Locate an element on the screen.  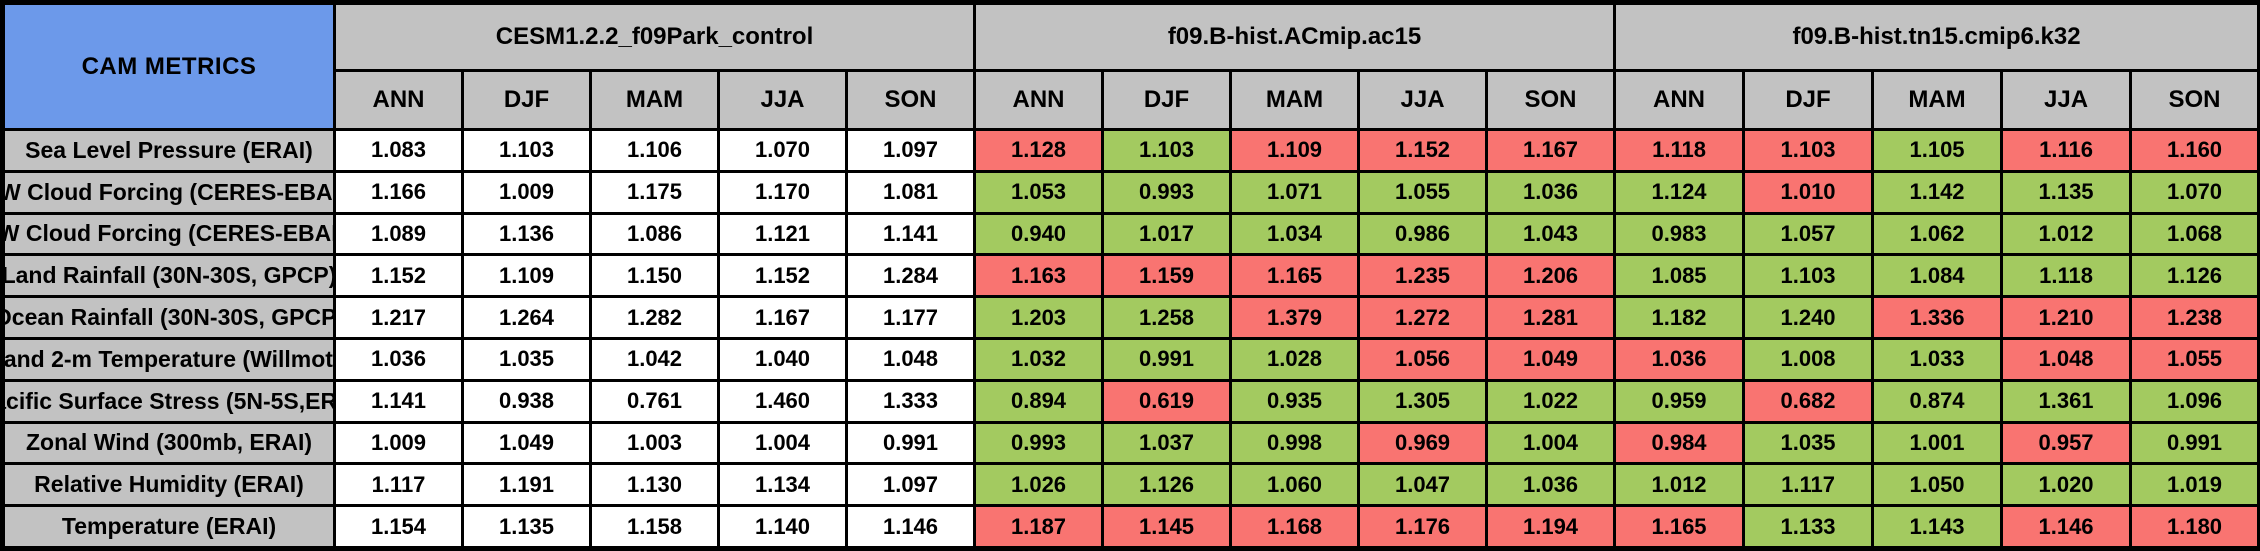
metric-value-cell: 1.146 is located at coordinates (910, 527).